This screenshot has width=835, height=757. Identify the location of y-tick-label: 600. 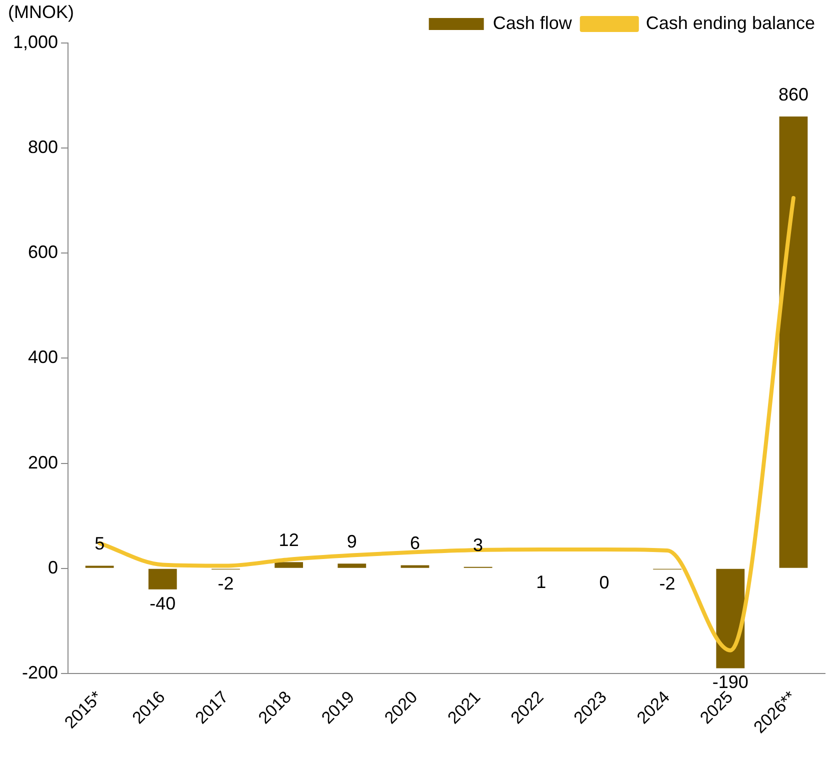
(43, 252).